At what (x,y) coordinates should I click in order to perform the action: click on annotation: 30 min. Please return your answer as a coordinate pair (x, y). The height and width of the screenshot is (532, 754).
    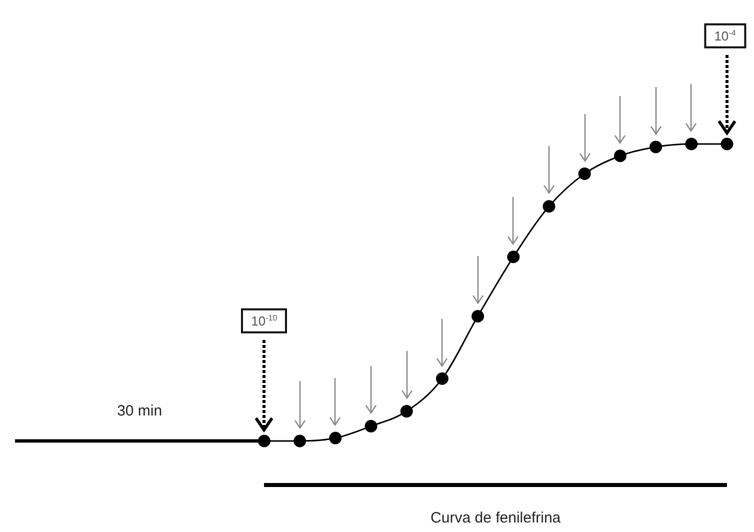
    Looking at the image, I should click on (139, 411).